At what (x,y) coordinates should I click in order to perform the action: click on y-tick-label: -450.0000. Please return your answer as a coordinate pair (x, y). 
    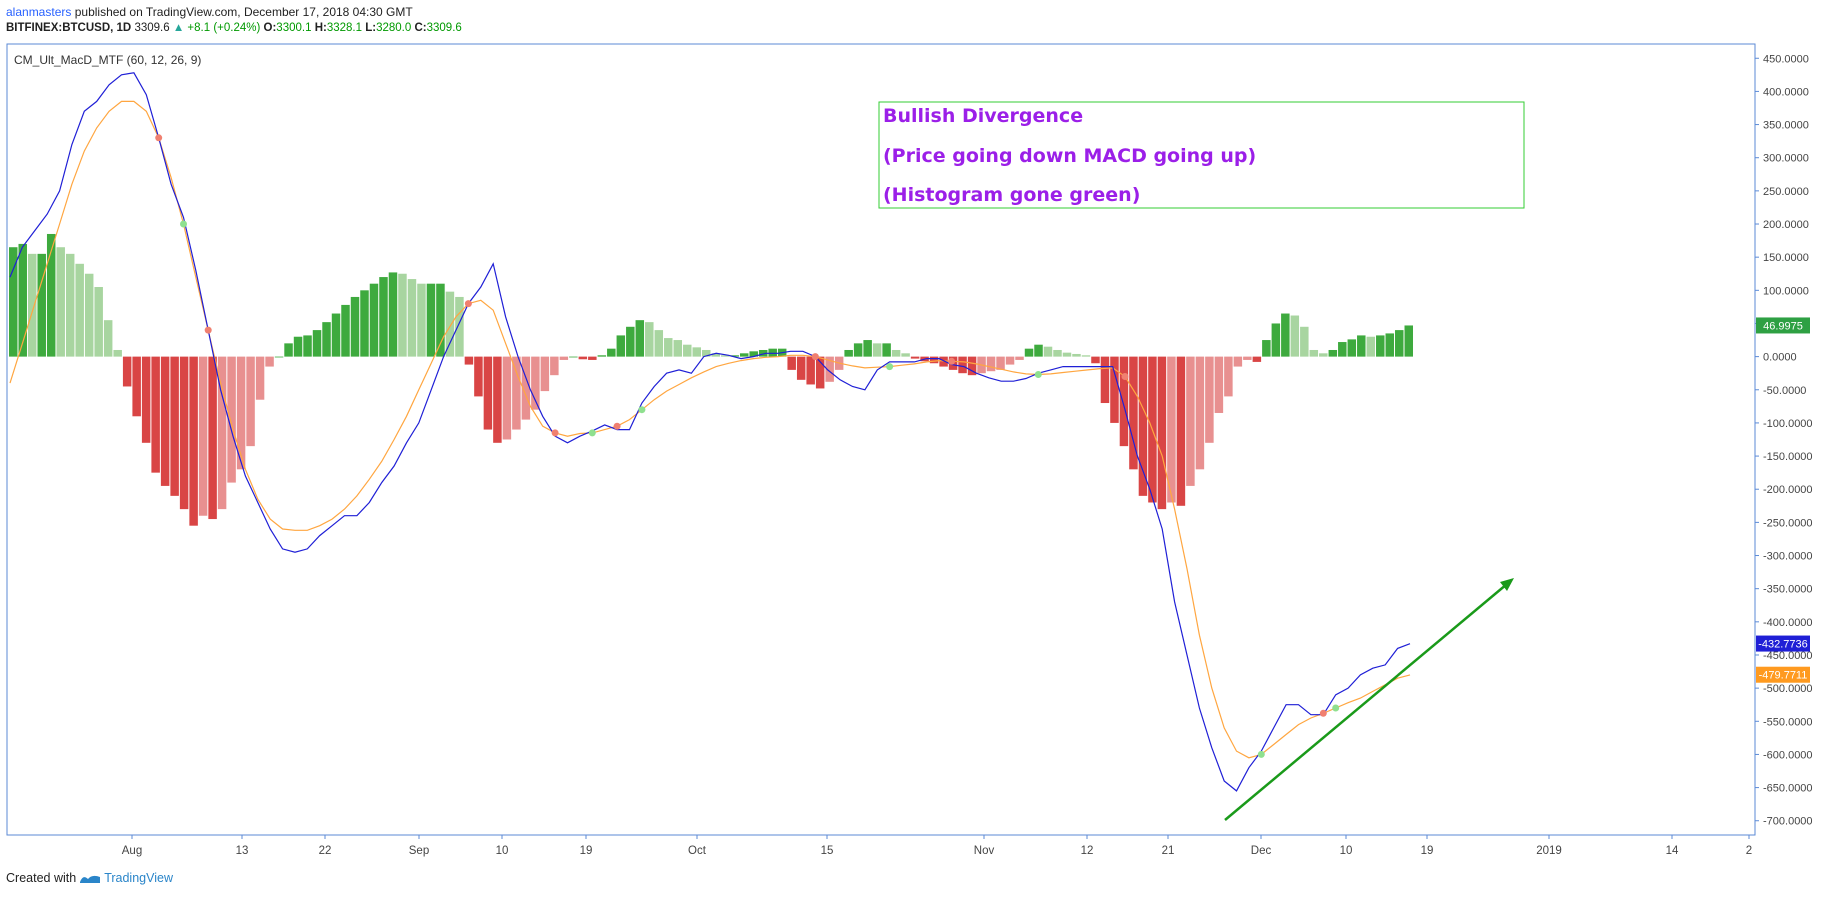
    Looking at the image, I should click on (1788, 656).